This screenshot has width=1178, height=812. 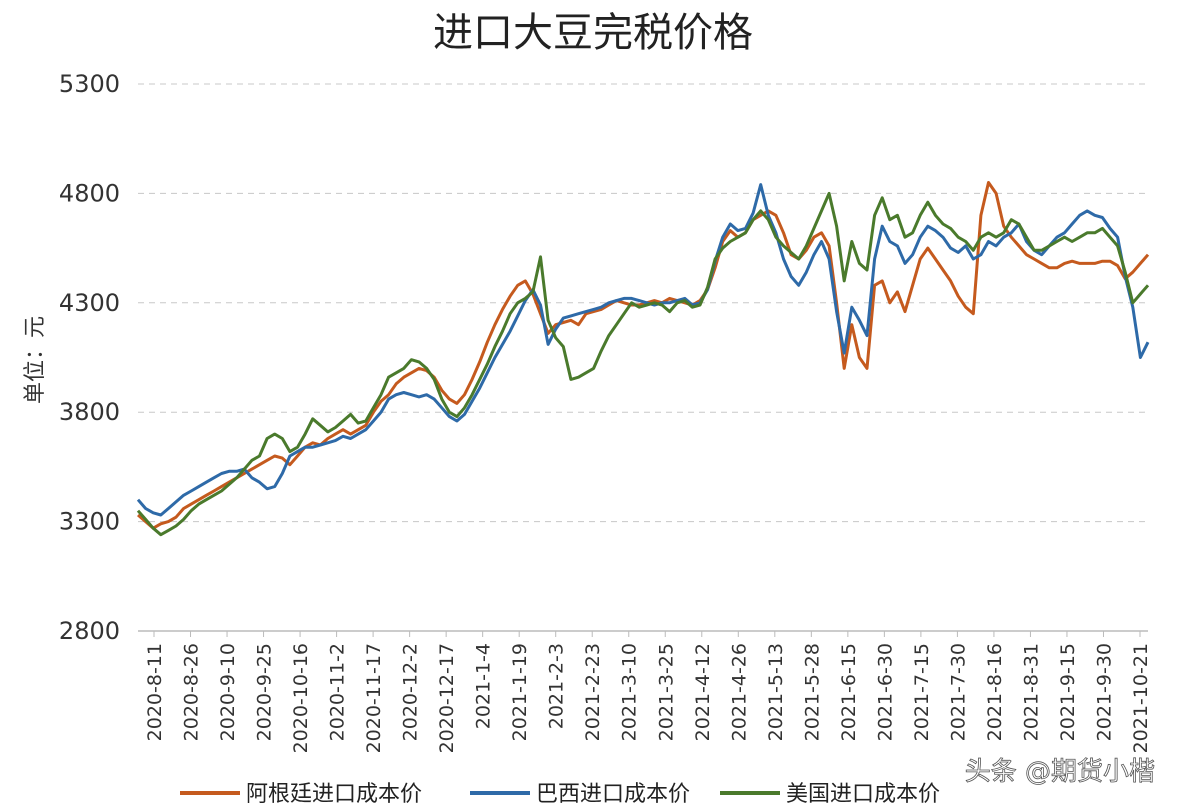 I want to click on y-tick-label: 3300, so click(x=89, y=522).